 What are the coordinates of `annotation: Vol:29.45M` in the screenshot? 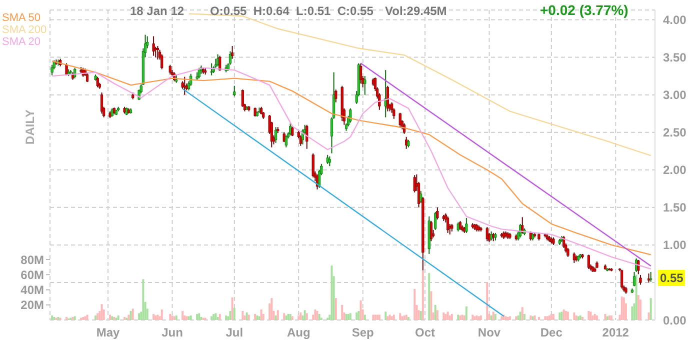 It's located at (416, 11).